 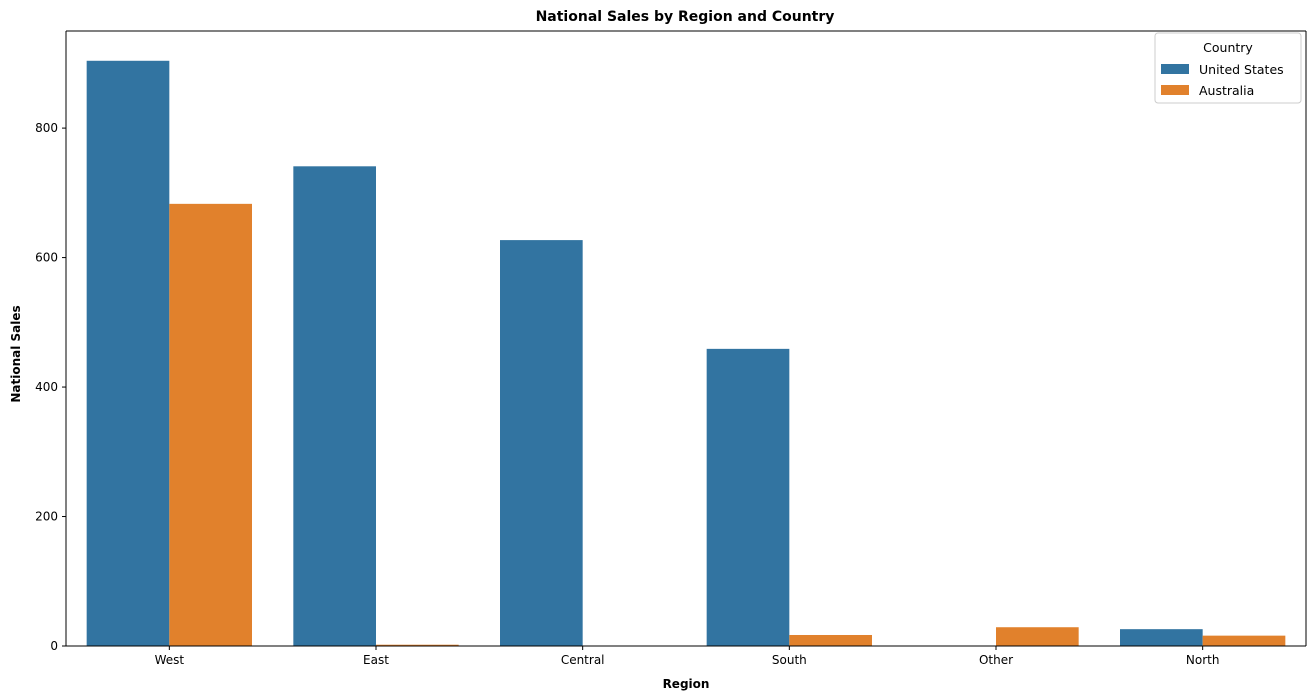 What do you see at coordinates (170, 660) in the screenshot?
I see `x-tick-label: West` at bounding box center [170, 660].